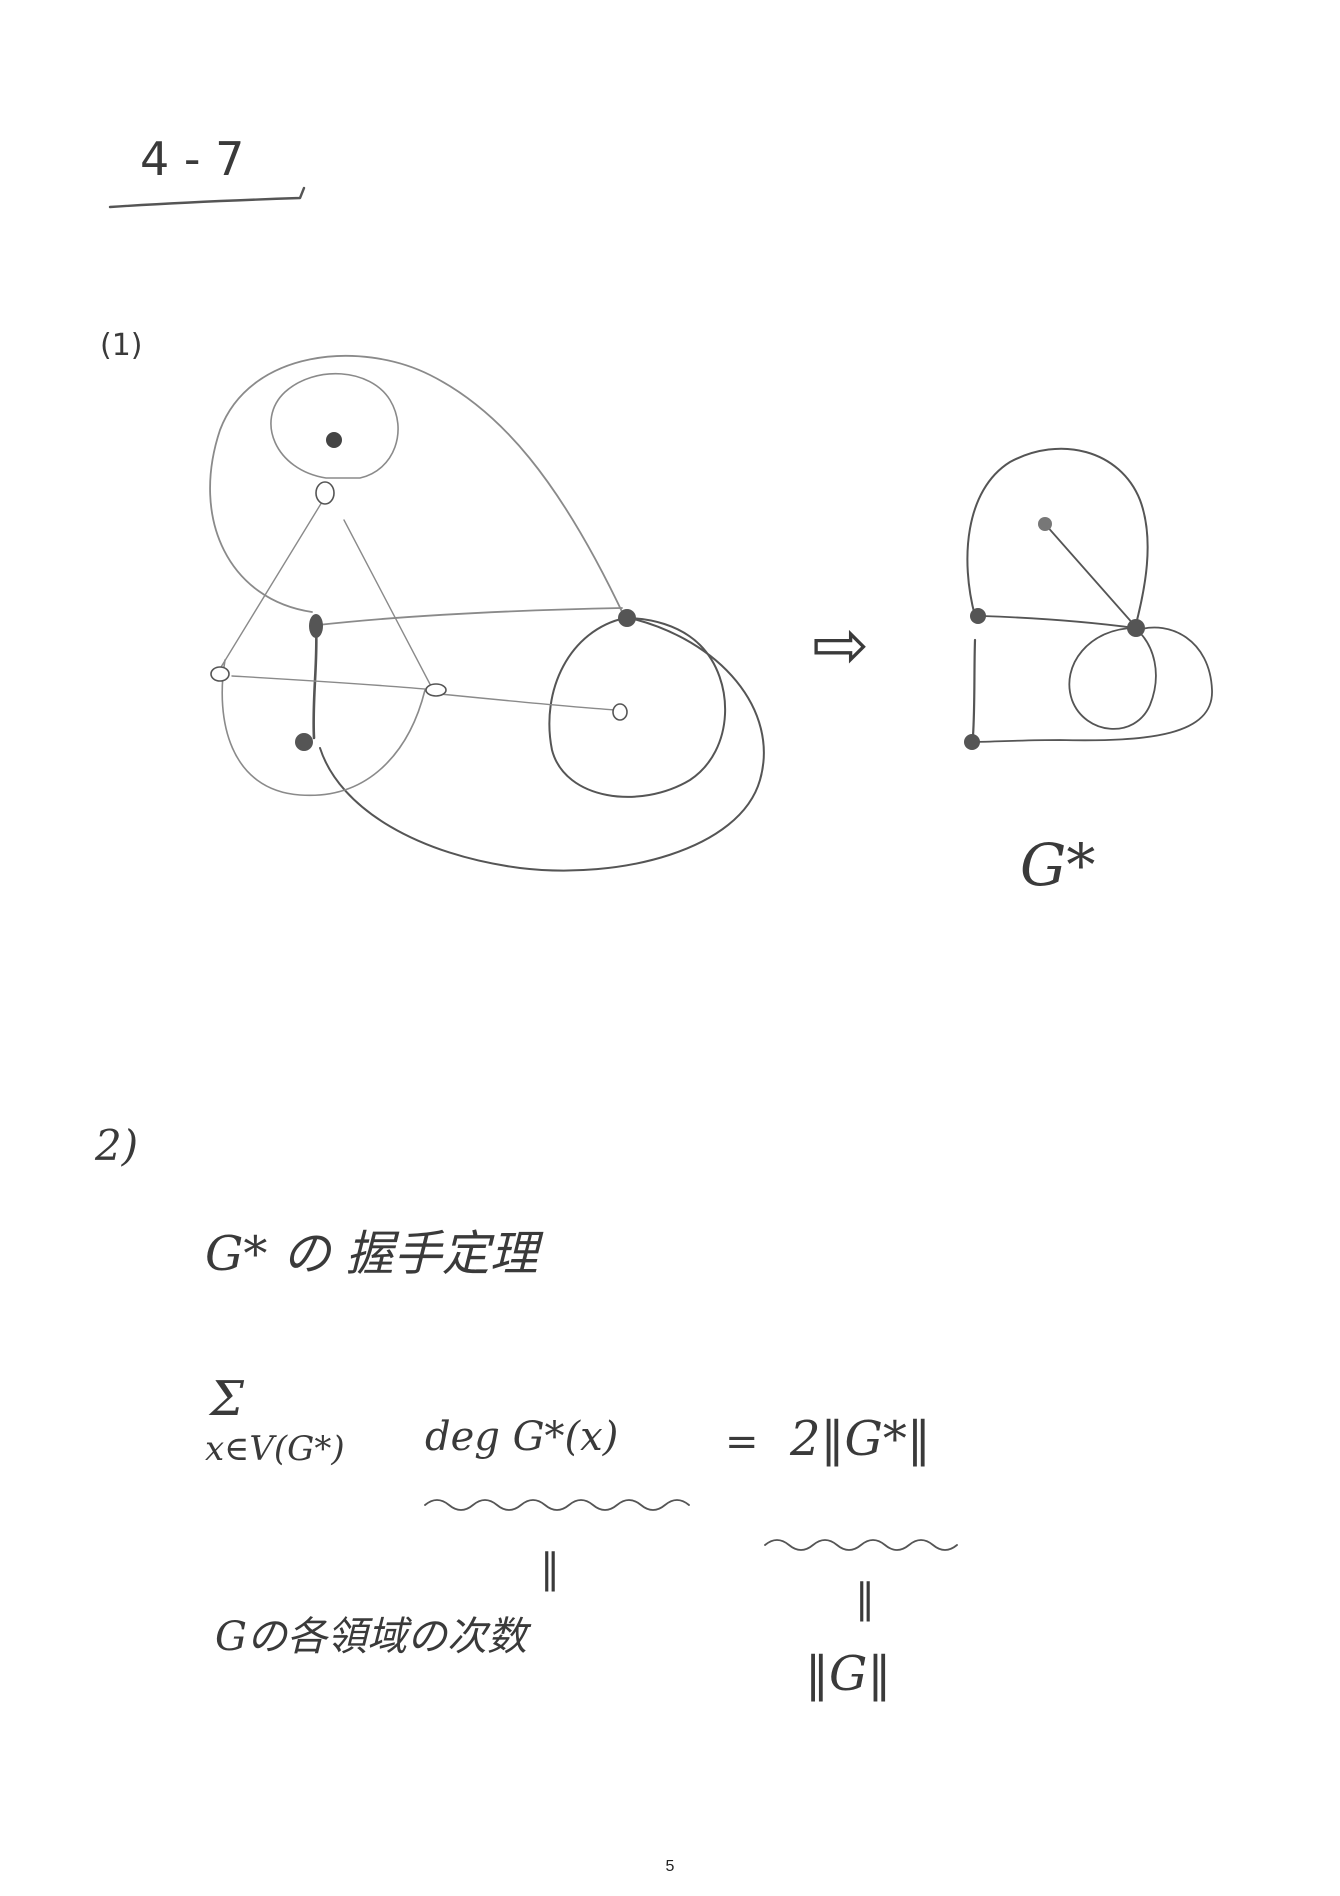 This screenshot has height=1896, width=1340. What do you see at coordinates (865, 1599) in the screenshot?
I see `rhs-equals-vertical: ‖` at bounding box center [865, 1599].